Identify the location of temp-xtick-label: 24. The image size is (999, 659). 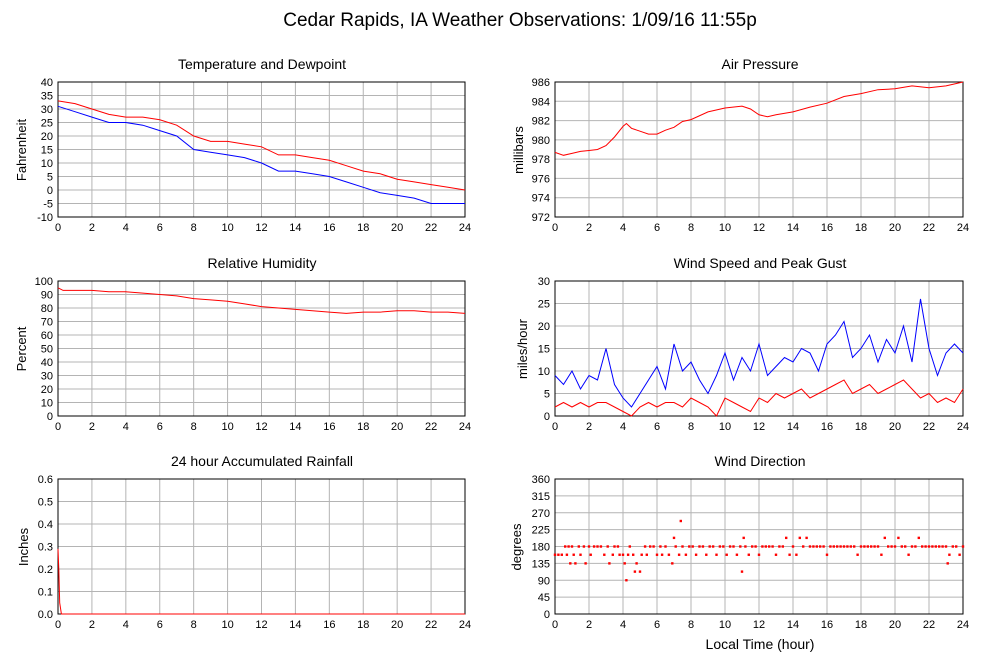
(465, 228).